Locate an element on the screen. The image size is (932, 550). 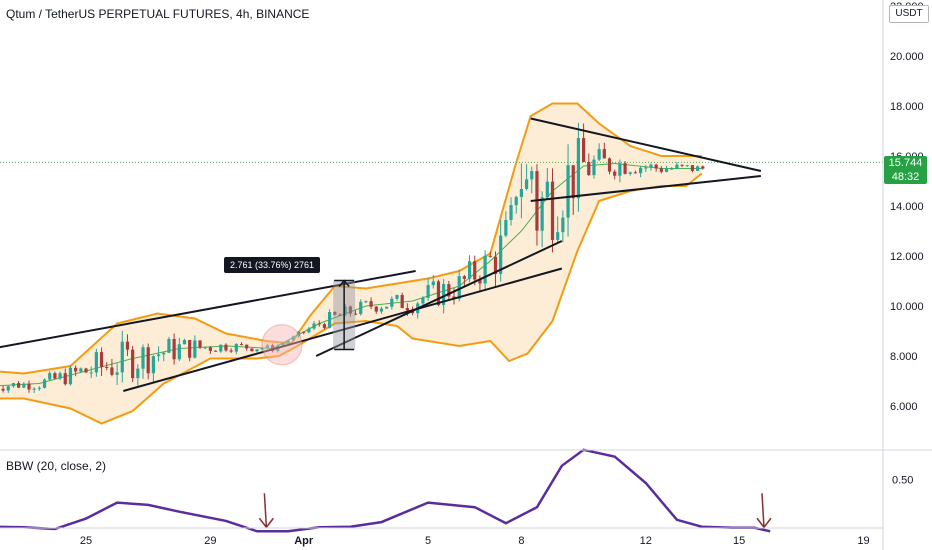
time-tick-label: 5 is located at coordinates (428, 541).